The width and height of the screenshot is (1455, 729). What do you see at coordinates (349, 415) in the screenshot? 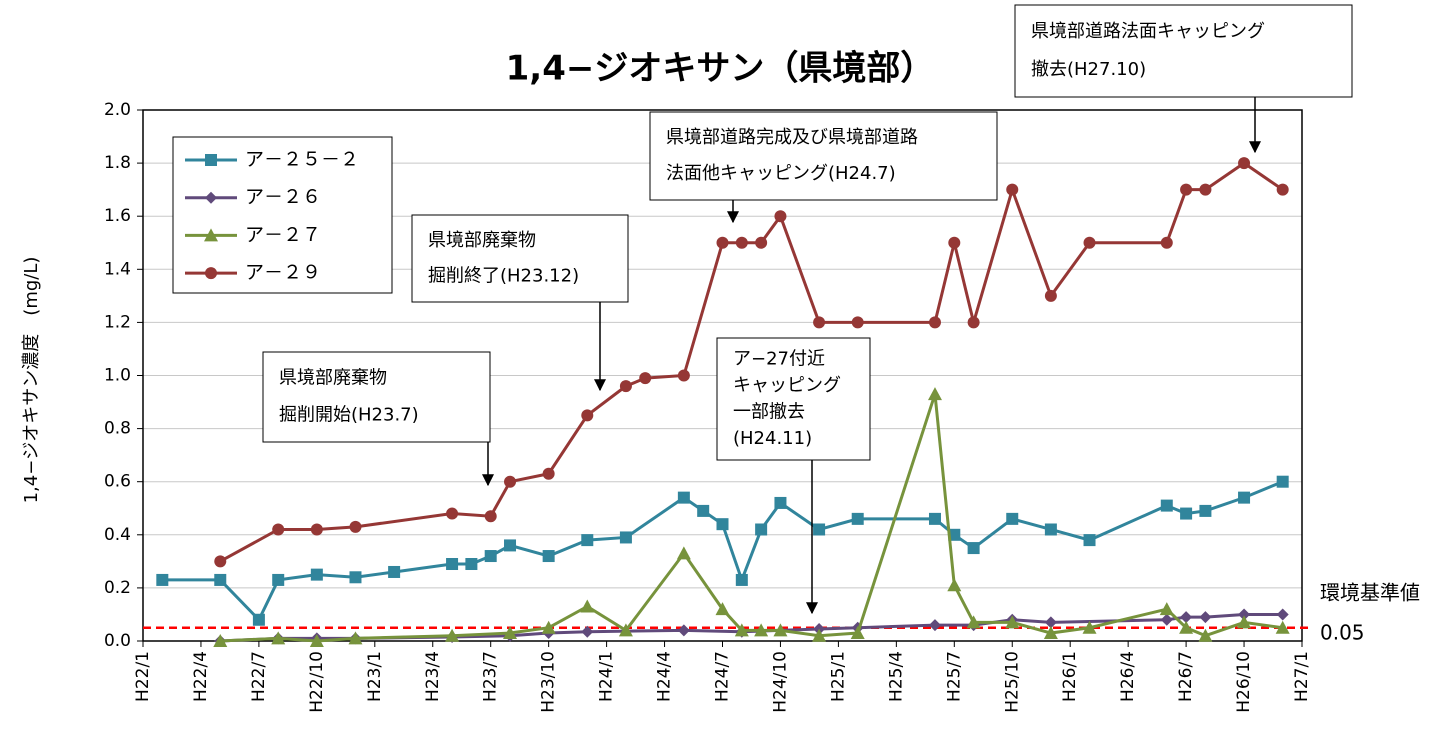
I see `annotation-text: 掘削開始(H23.7)` at bounding box center [349, 415].